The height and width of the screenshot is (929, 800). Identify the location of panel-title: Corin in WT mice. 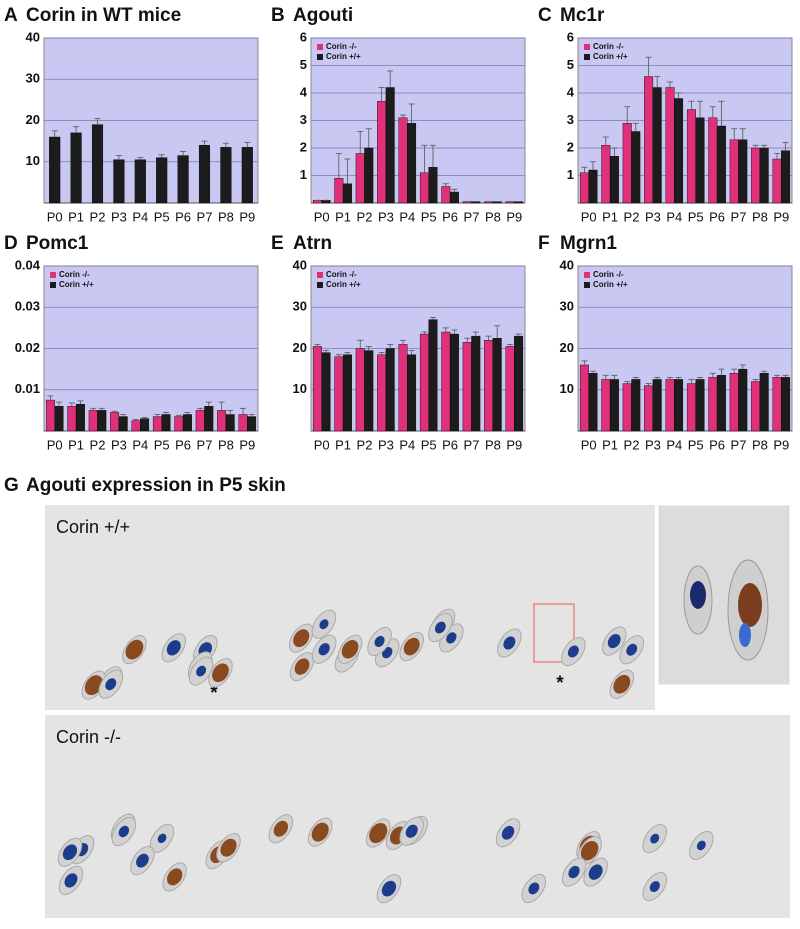
(103, 15).